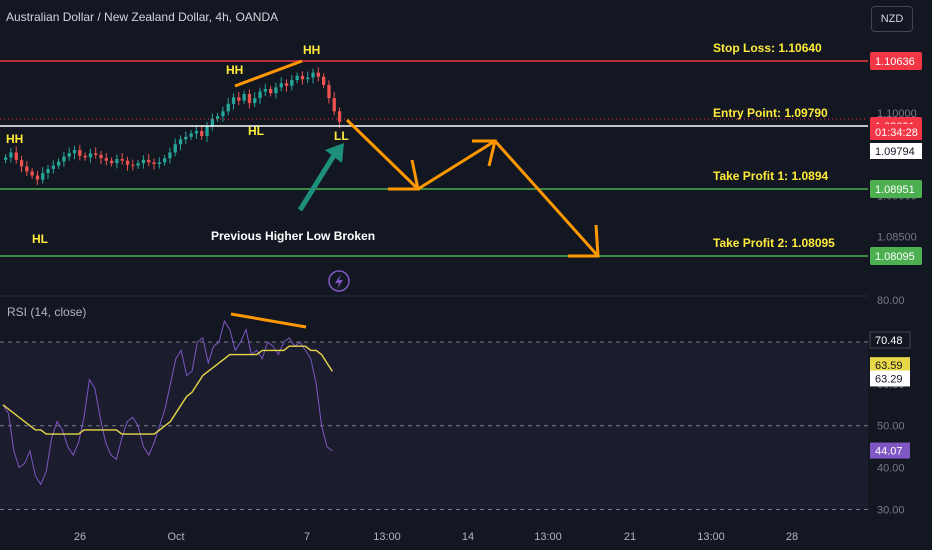 This screenshot has width=932, height=550. Describe the element at coordinates (792, 537) in the screenshot. I see `time-tick-label: 28` at that location.